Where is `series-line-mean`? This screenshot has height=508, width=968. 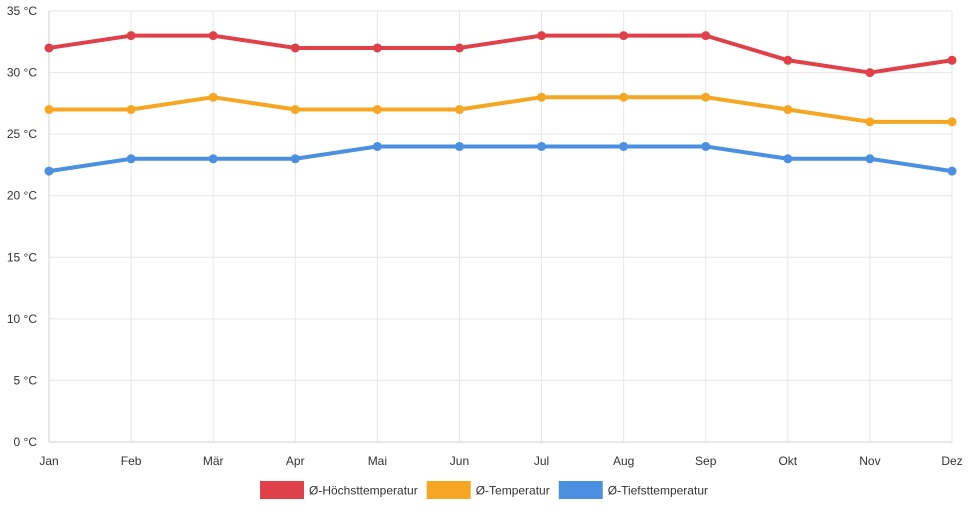
series-line-mean is located at coordinates (500, 109).